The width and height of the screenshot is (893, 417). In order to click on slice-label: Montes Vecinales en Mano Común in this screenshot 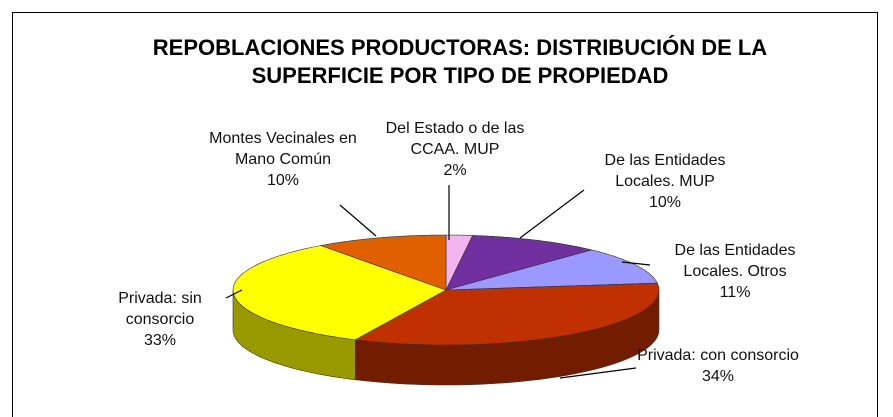, I will do `click(283, 149)`.